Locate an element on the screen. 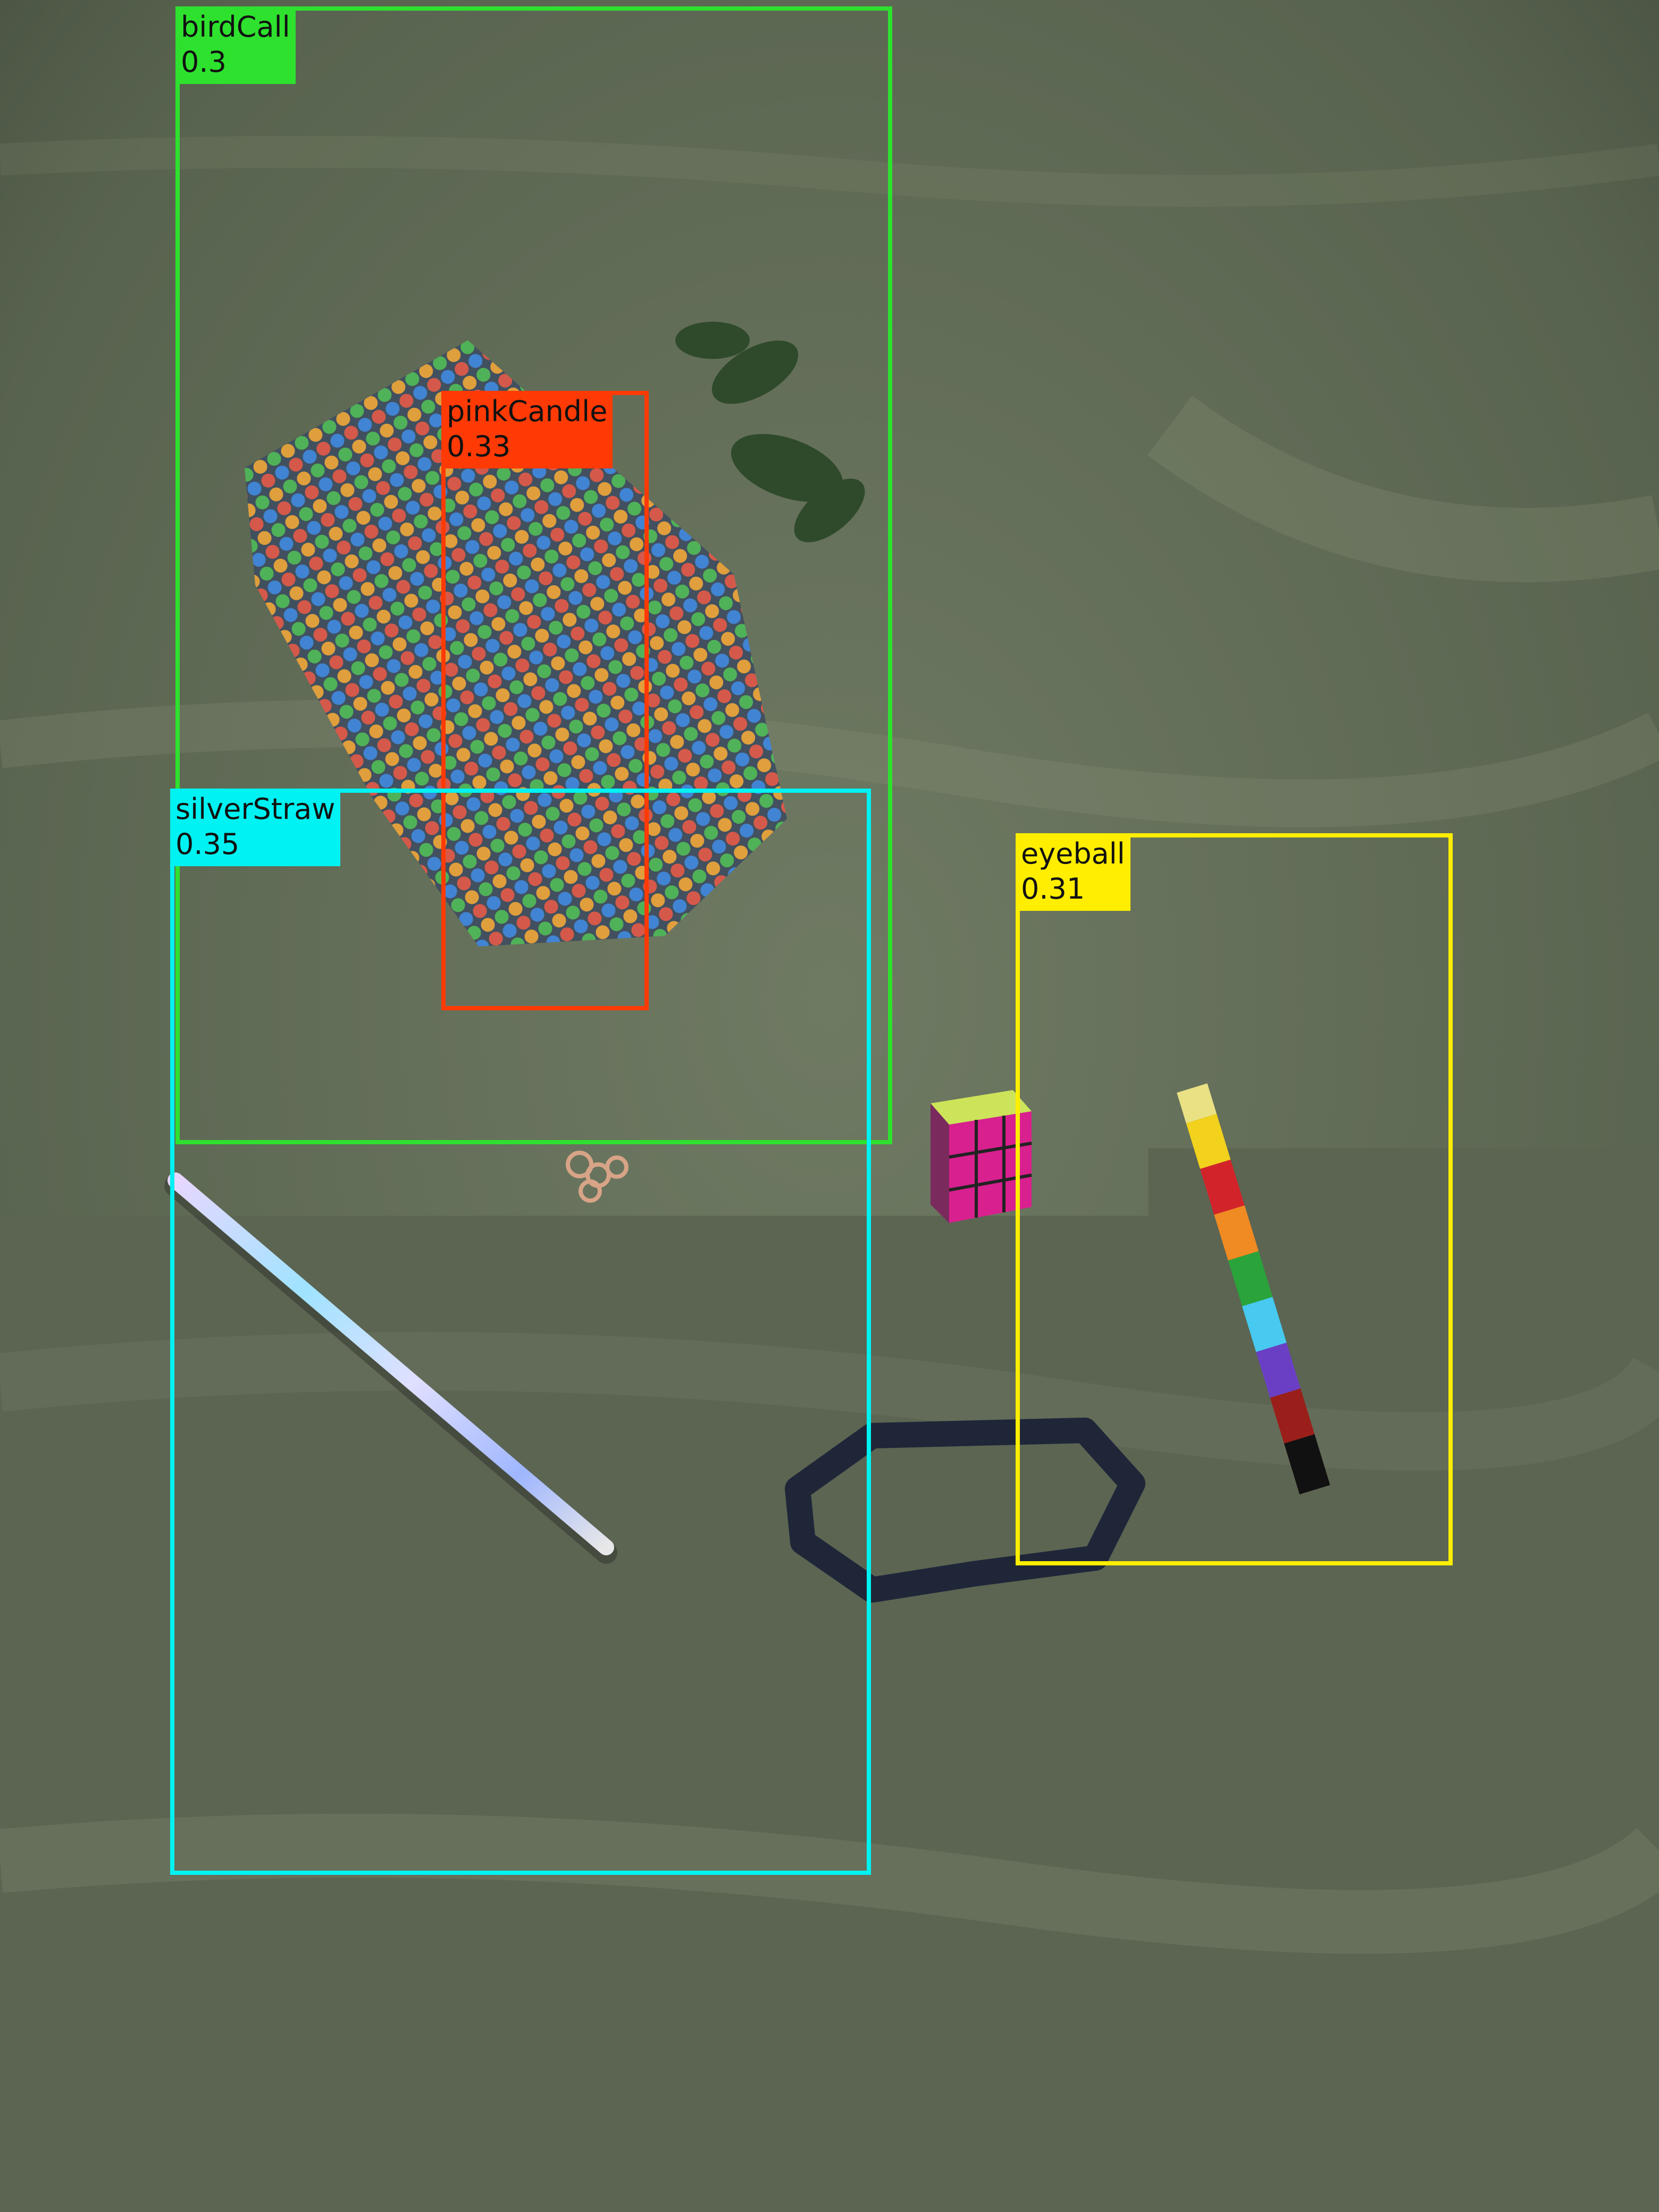 Image resolution: width=1659 pixels, height=2212 pixels. detection-score: 0.31 is located at coordinates (1073, 889).